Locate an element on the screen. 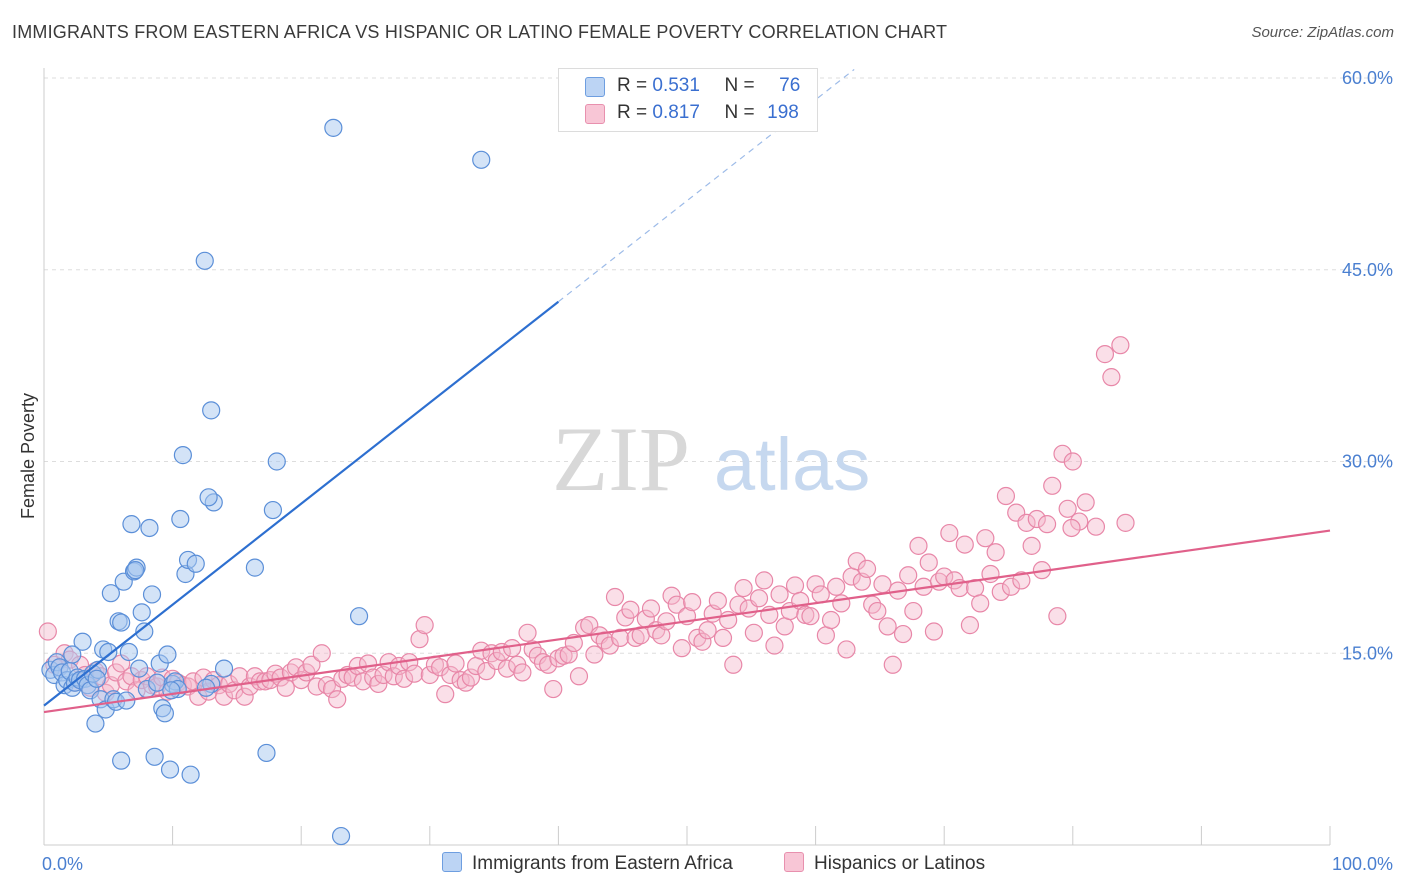  bottom-legend-label-blue: Immigrants from Eastern Africa is located at coordinates (602, 863).